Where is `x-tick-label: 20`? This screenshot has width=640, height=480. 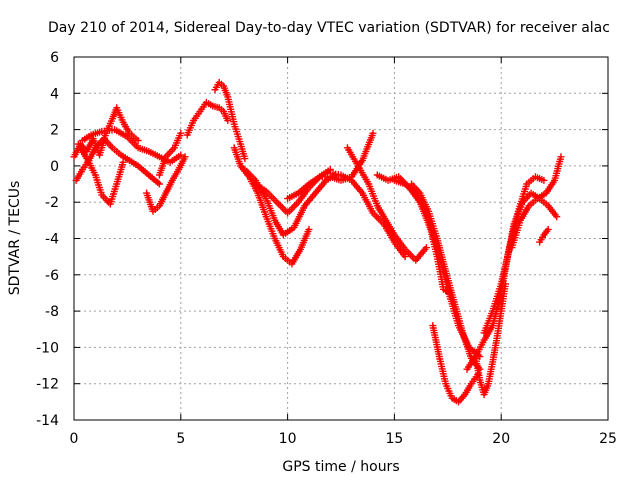
x-tick-label: 20 is located at coordinates (501, 439).